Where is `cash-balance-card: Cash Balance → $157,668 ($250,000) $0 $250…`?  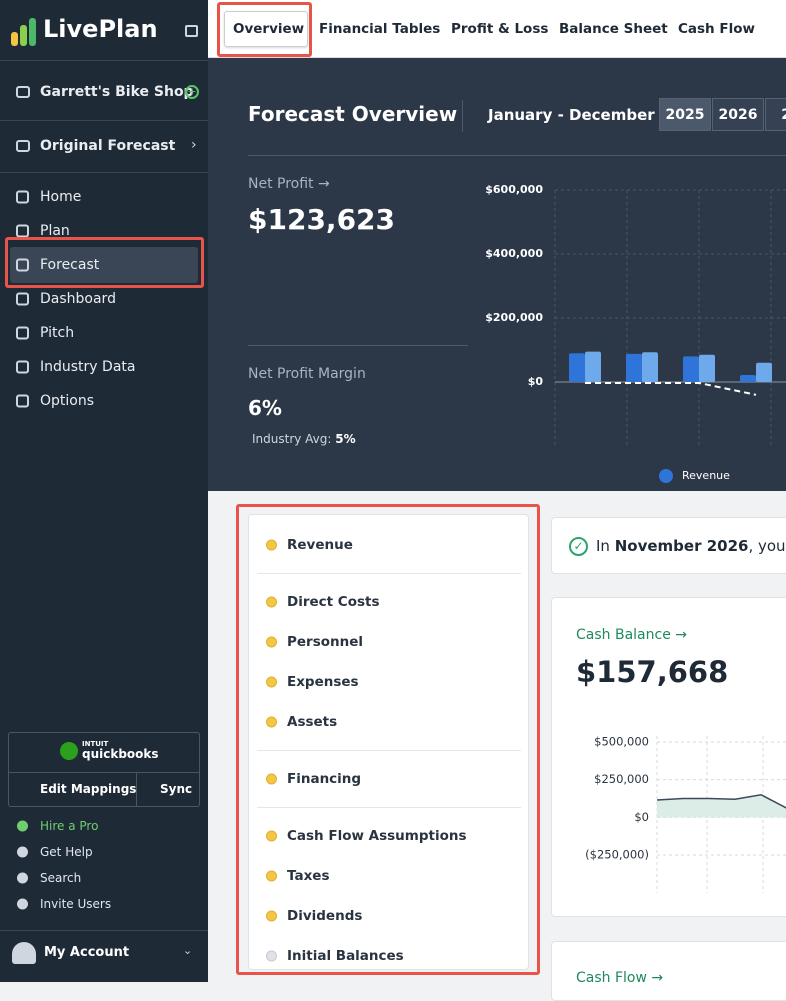 cash-balance-card: Cash Balance → $157,668 ($250,000) $0 $250… is located at coordinates (668, 757).